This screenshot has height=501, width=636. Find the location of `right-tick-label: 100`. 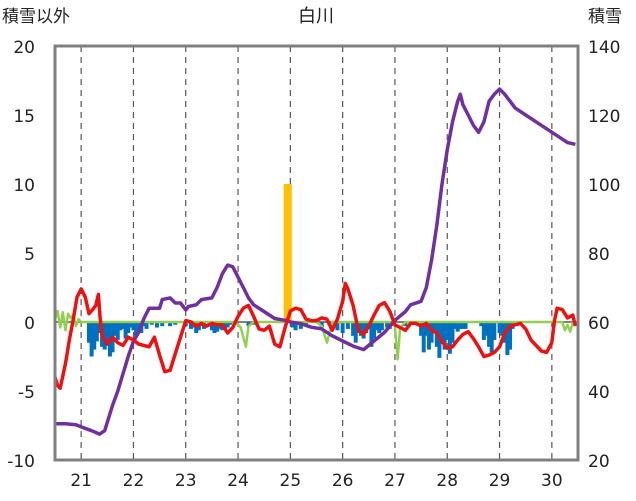

right-tick-label: 100 is located at coordinates (604, 186).